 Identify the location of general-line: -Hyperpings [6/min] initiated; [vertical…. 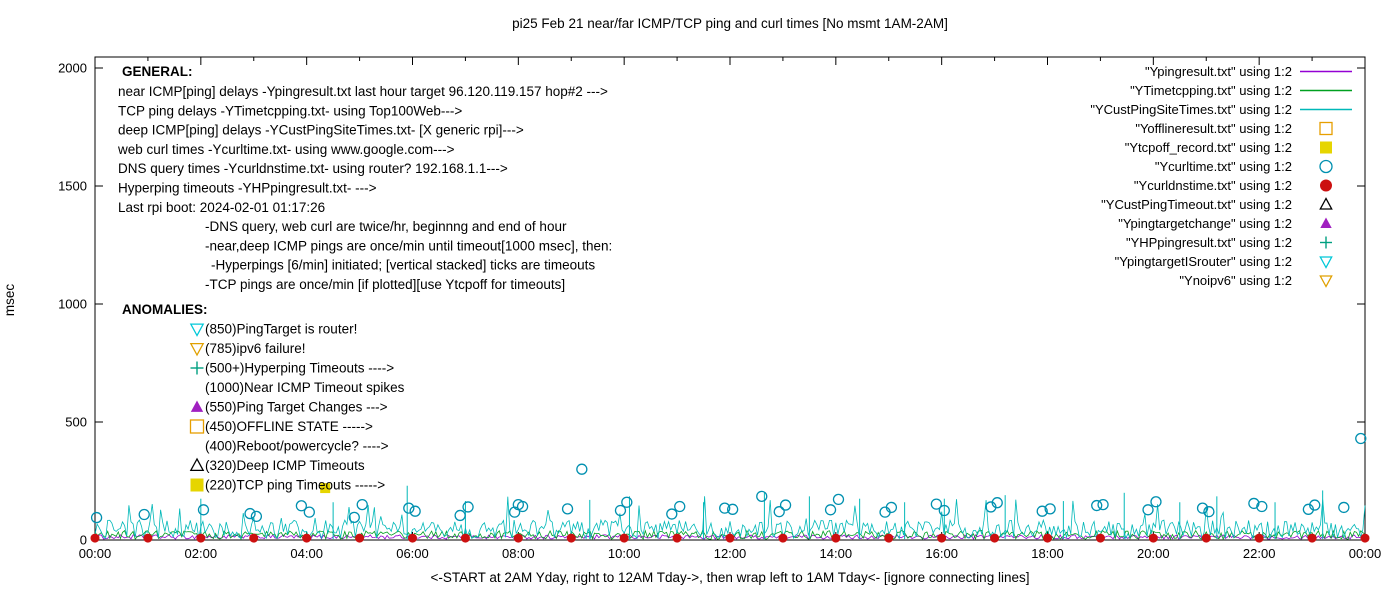
(403, 265).